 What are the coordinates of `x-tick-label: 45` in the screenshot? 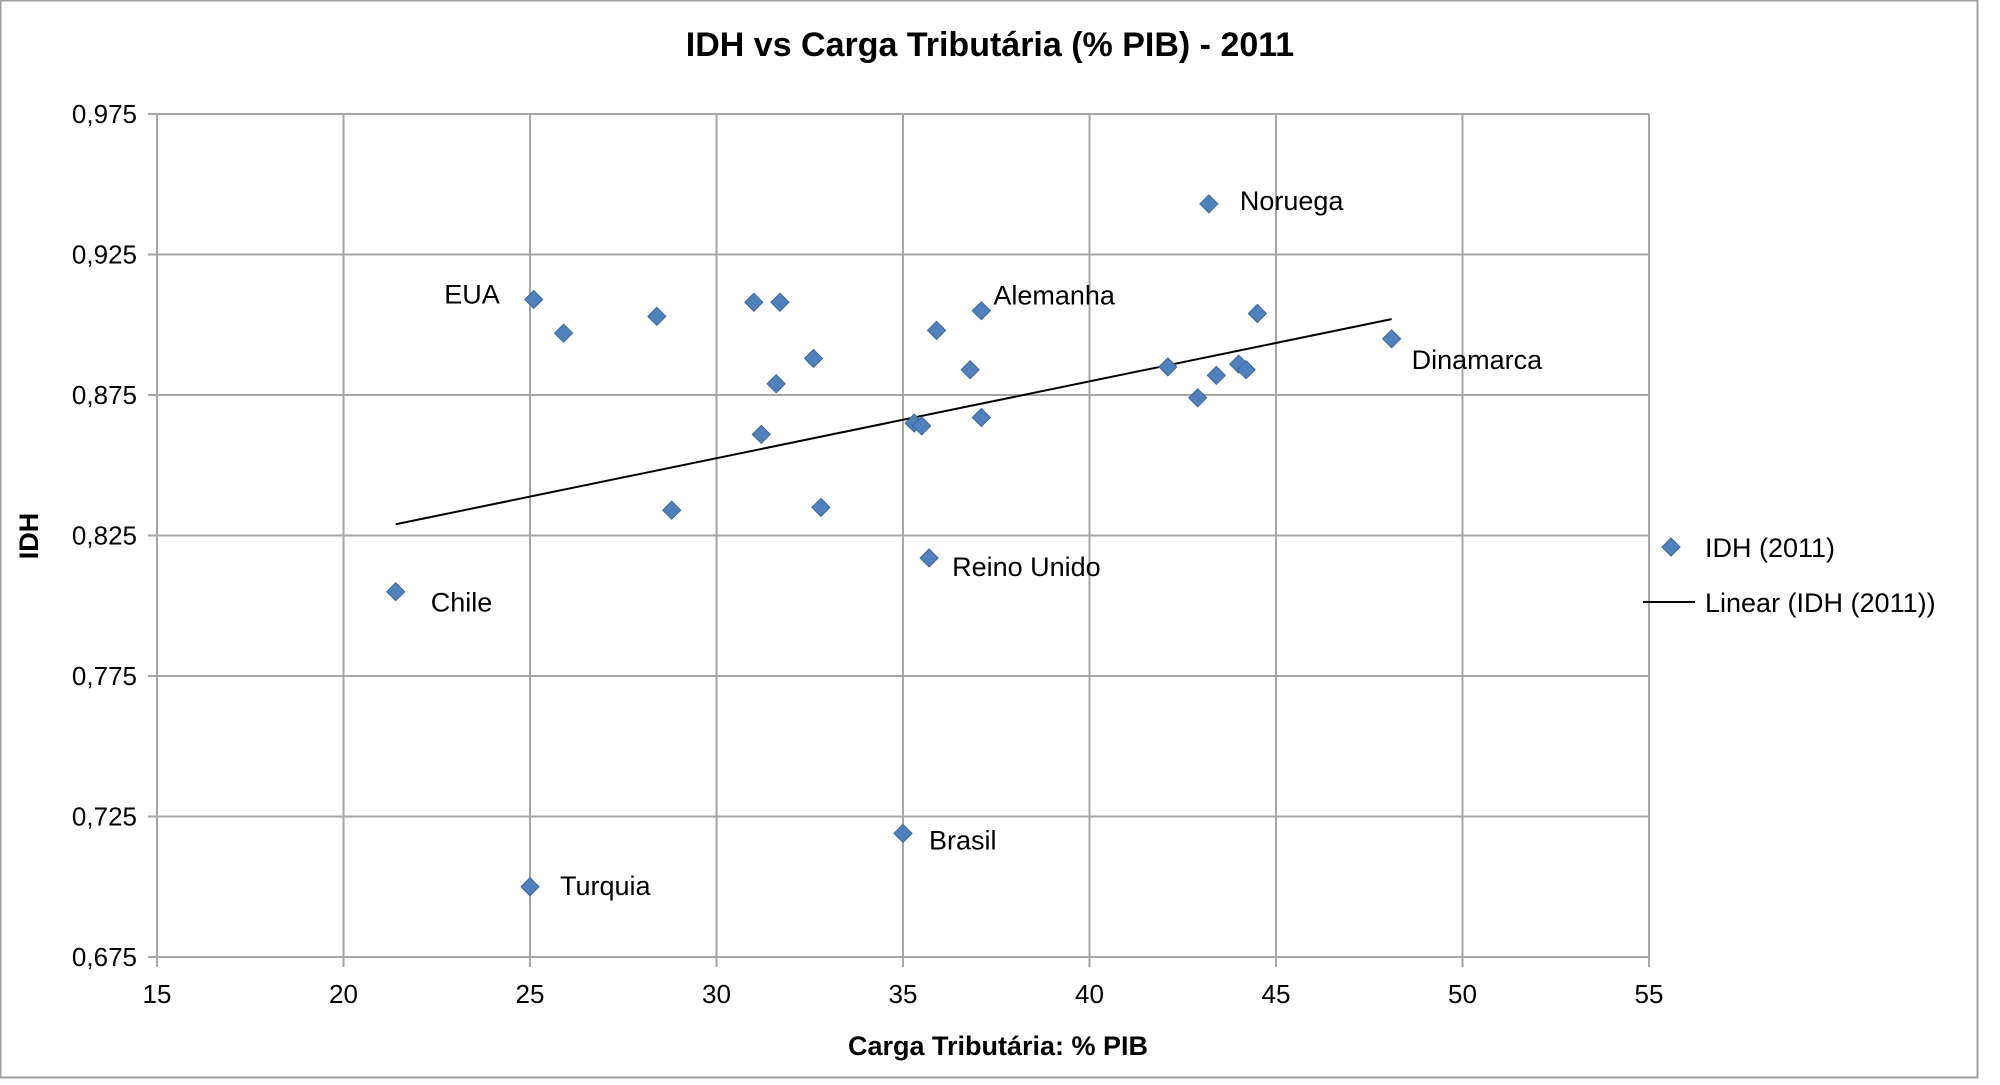 It's located at (1276, 994).